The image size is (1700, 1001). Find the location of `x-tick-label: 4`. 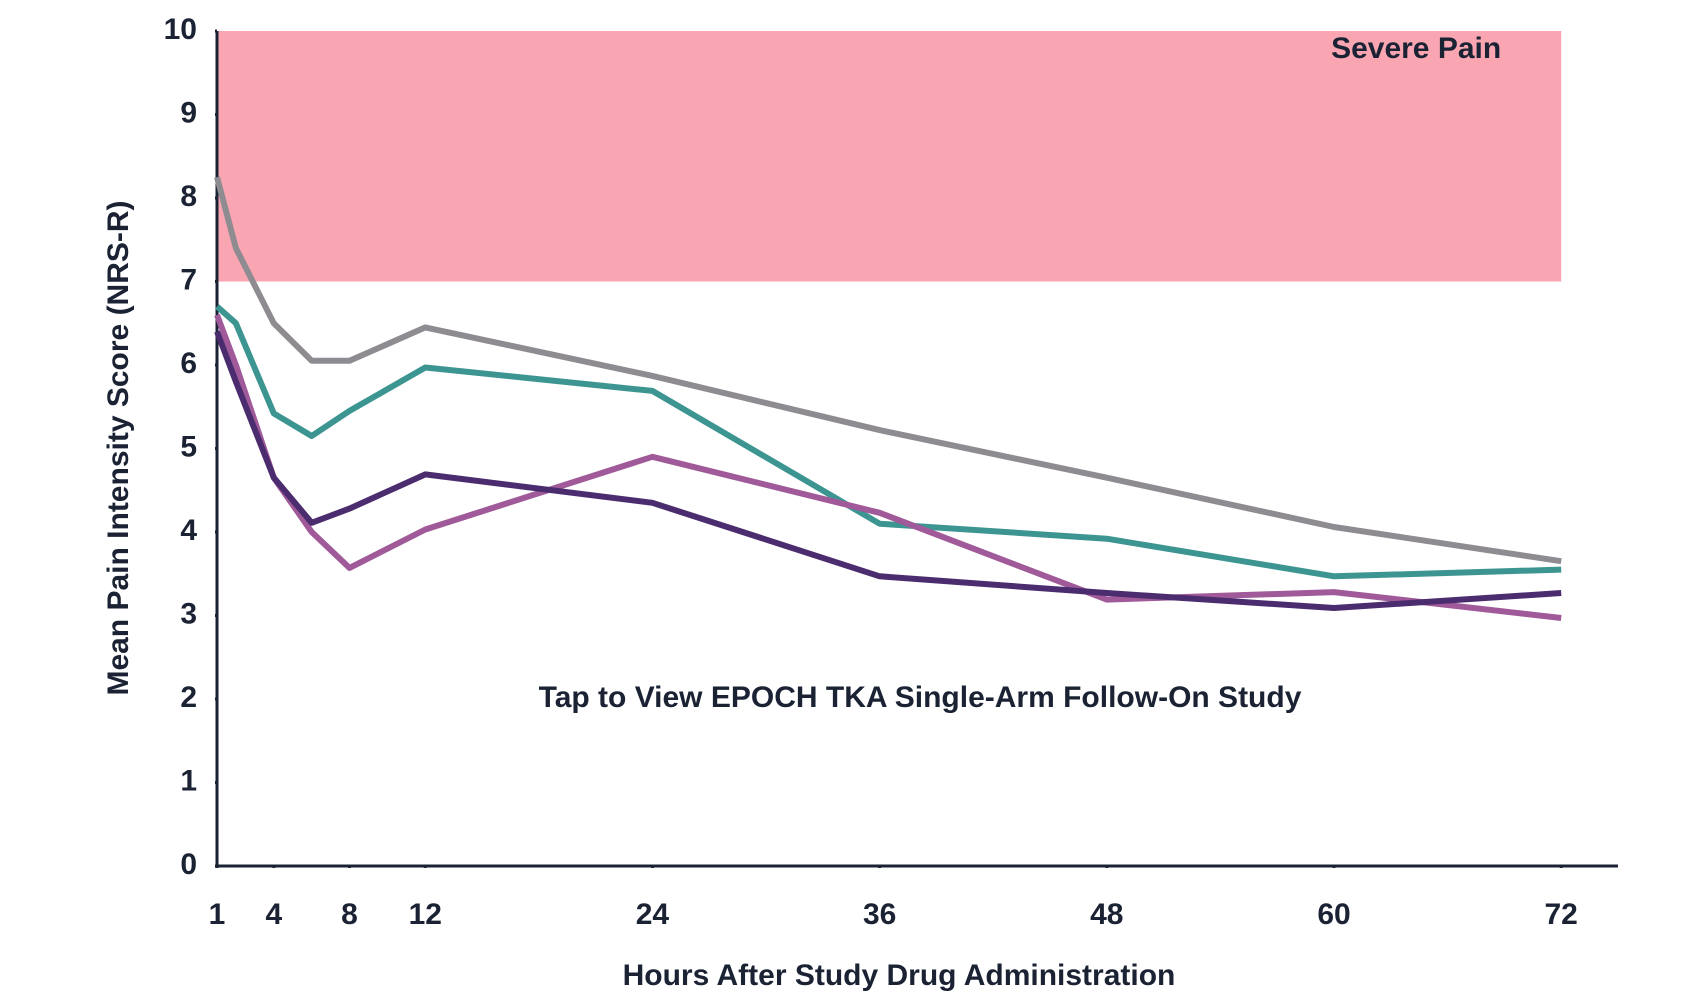

x-tick-label: 4 is located at coordinates (273, 914).